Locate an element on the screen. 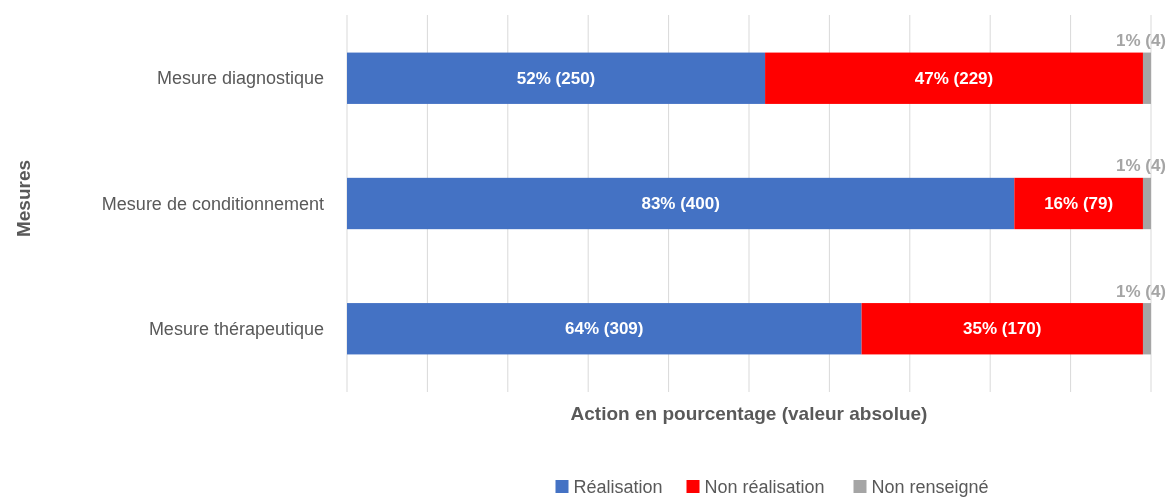 Image resolution: width=1174 pixels, height=498 pixels. data-label: 64% (309) is located at coordinates (604, 329).